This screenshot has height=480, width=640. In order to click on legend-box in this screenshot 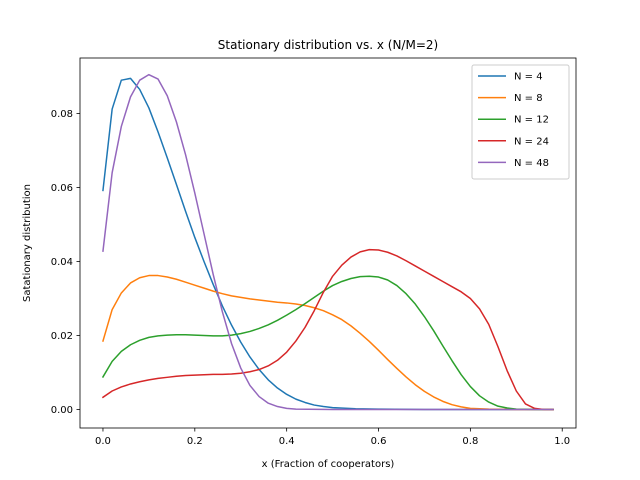, I will do `click(520, 122)`.